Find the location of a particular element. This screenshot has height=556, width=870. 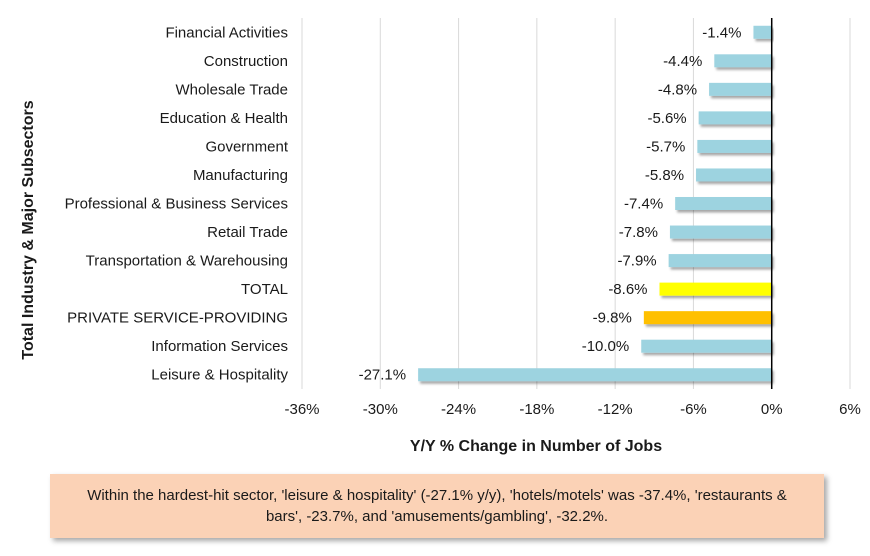

data-label: -7.9% is located at coordinates (636, 261).